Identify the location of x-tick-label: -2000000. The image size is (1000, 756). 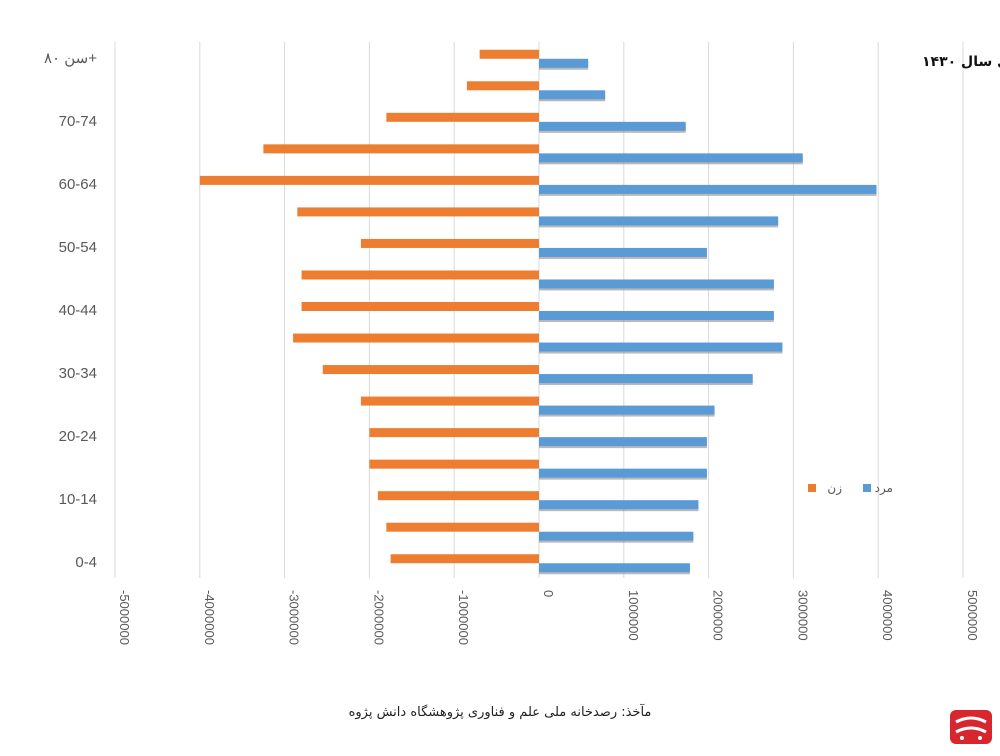
(378, 617).